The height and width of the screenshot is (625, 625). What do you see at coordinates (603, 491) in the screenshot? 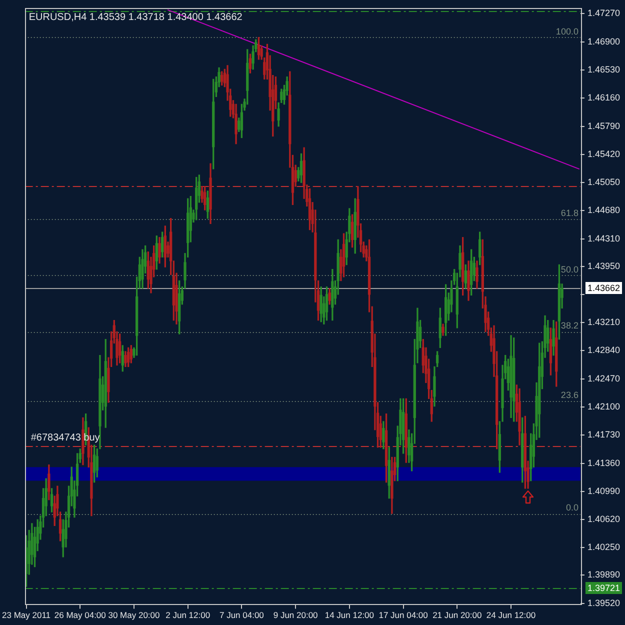
I see `y-tick-label: 1.40990` at bounding box center [603, 491].